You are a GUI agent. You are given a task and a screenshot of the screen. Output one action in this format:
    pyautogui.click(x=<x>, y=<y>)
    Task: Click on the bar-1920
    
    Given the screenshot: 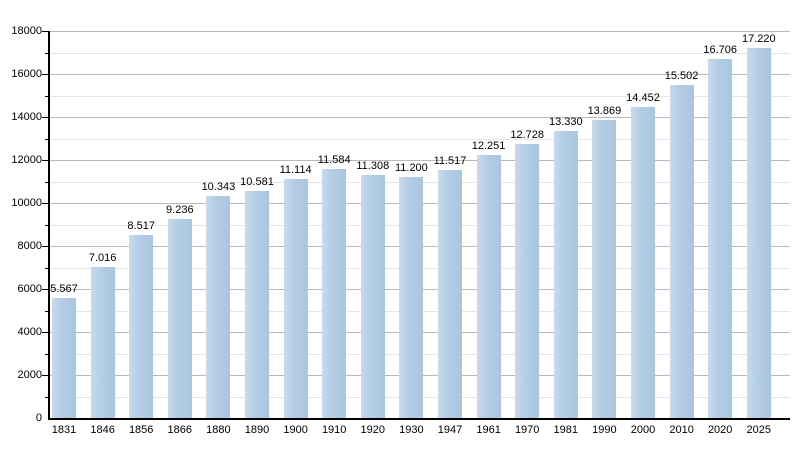 What is the action you would take?
    pyautogui.click(x=372, y=296)
    